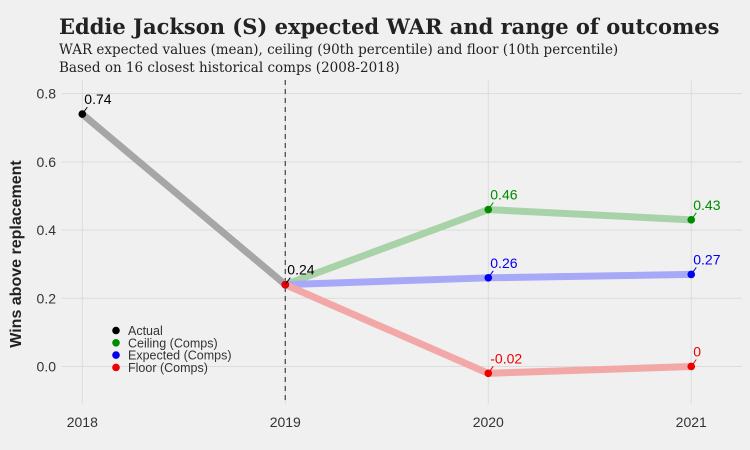  I want to click on legend-label: Ceiling (Comps), so click(173, 343).